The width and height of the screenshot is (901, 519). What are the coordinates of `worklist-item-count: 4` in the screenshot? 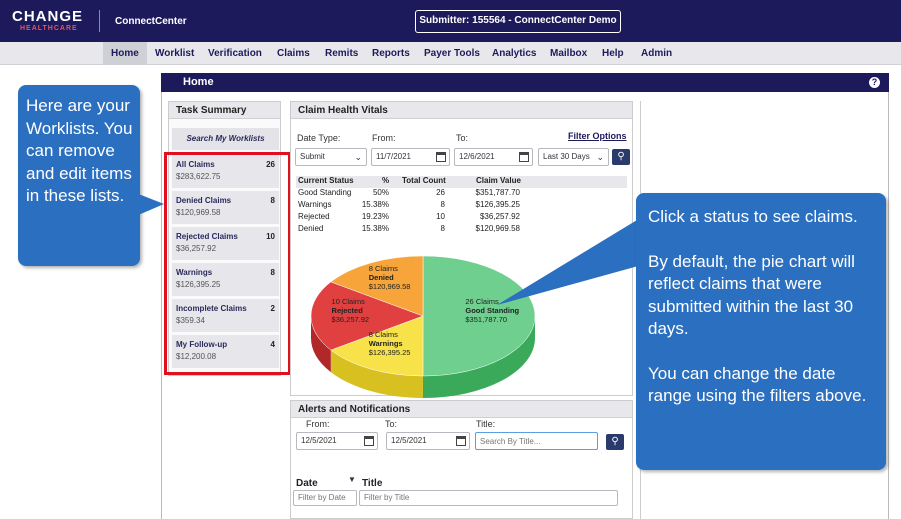 It's located at (272, 344).